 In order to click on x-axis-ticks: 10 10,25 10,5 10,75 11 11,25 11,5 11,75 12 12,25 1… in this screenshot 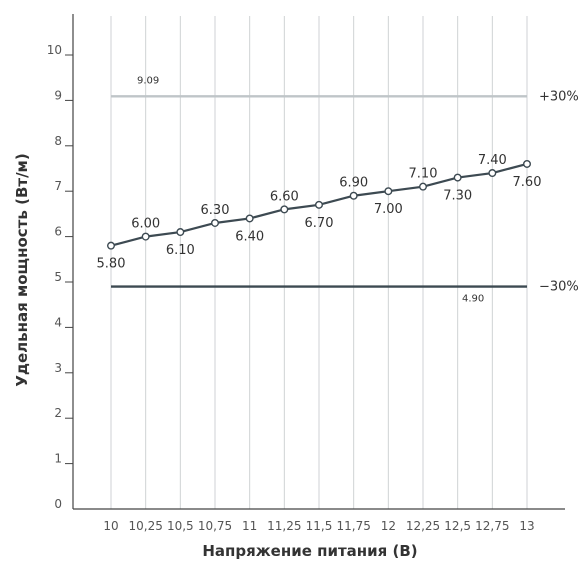, I will do `click(318, 526)`.